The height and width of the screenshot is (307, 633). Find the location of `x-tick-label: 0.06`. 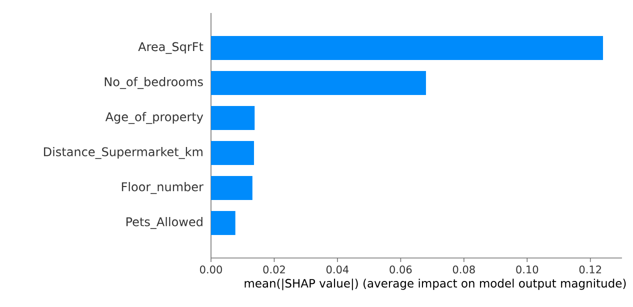

x-tick-label: 0.06 is located at coordinates (401, 270).